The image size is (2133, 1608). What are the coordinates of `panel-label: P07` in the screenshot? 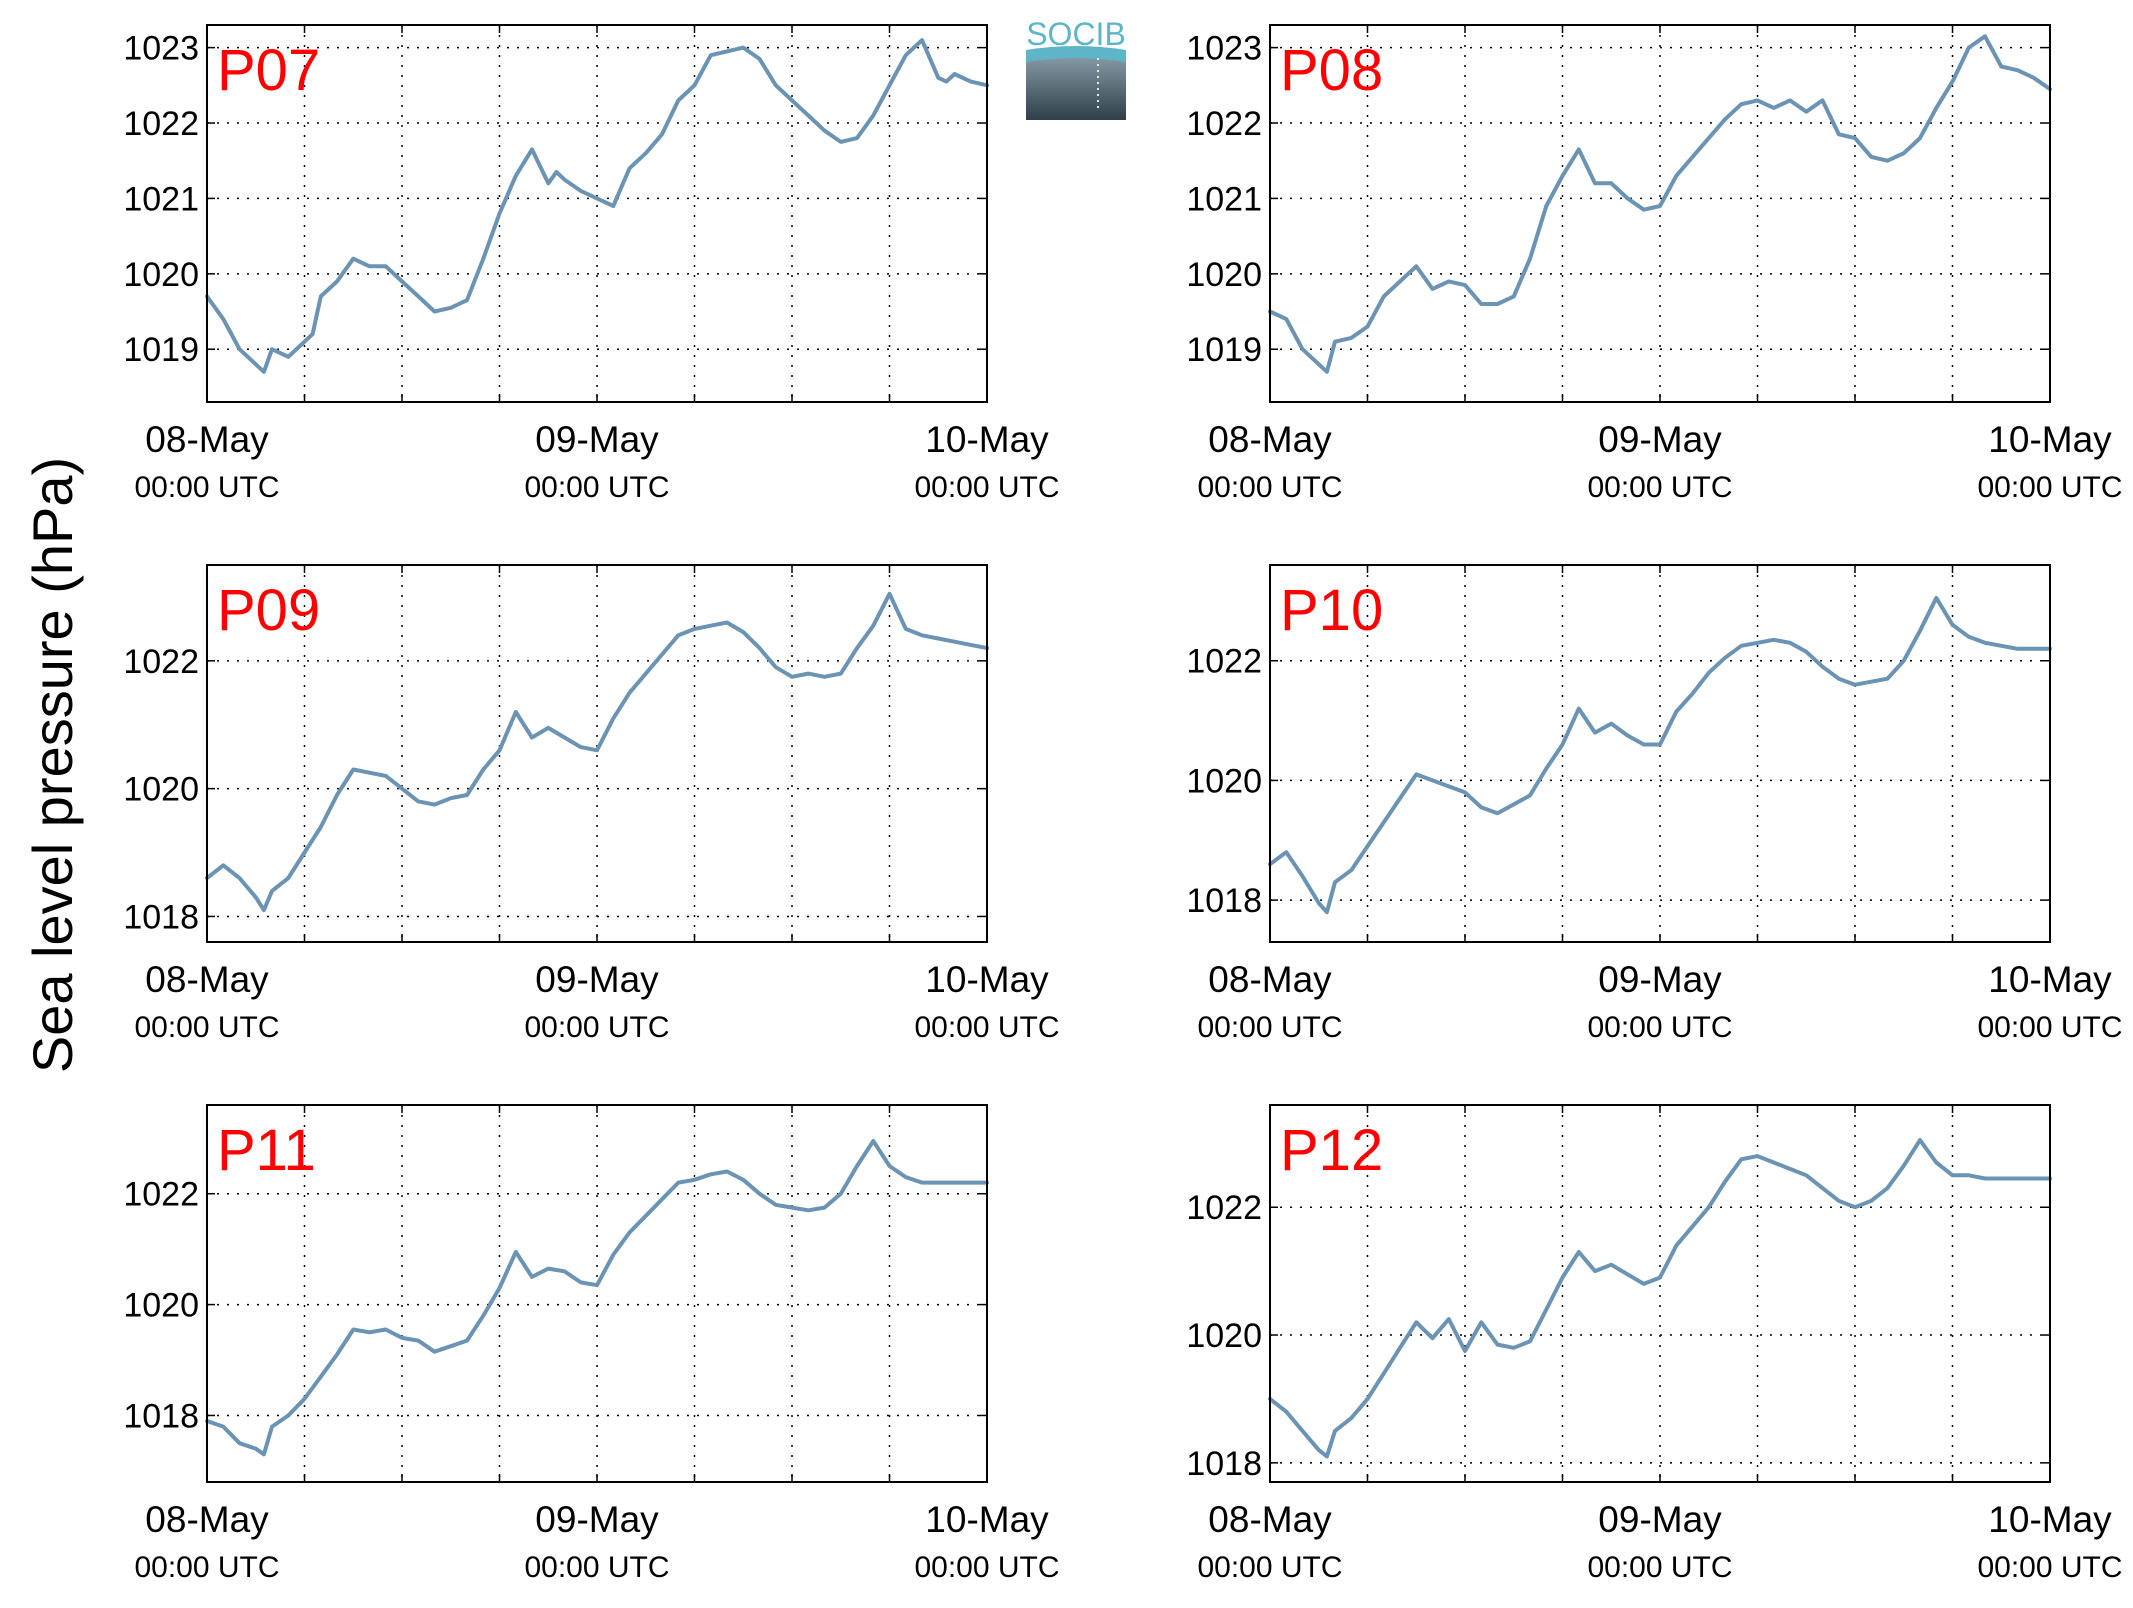 It's located at (268, 70).